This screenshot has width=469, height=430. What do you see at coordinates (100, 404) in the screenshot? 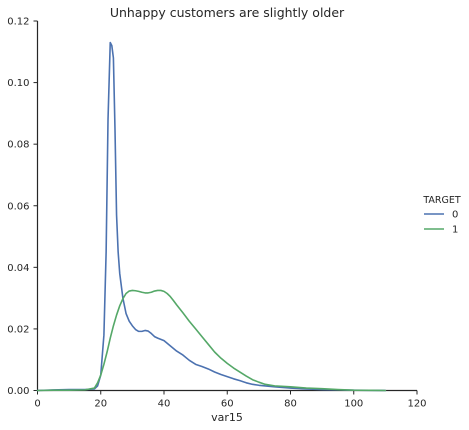
I see `x-tick-label: 20` at bounding box center [100, 404].